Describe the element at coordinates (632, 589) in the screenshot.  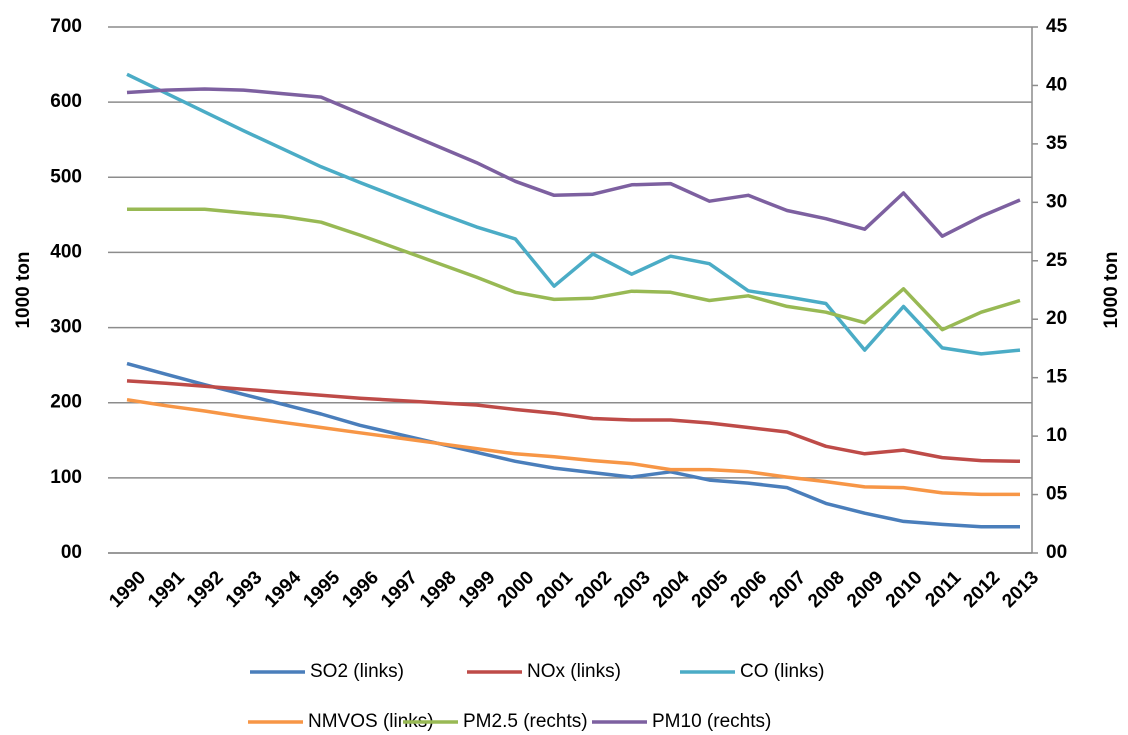
I see `x-tick-label: 2003` at that location.